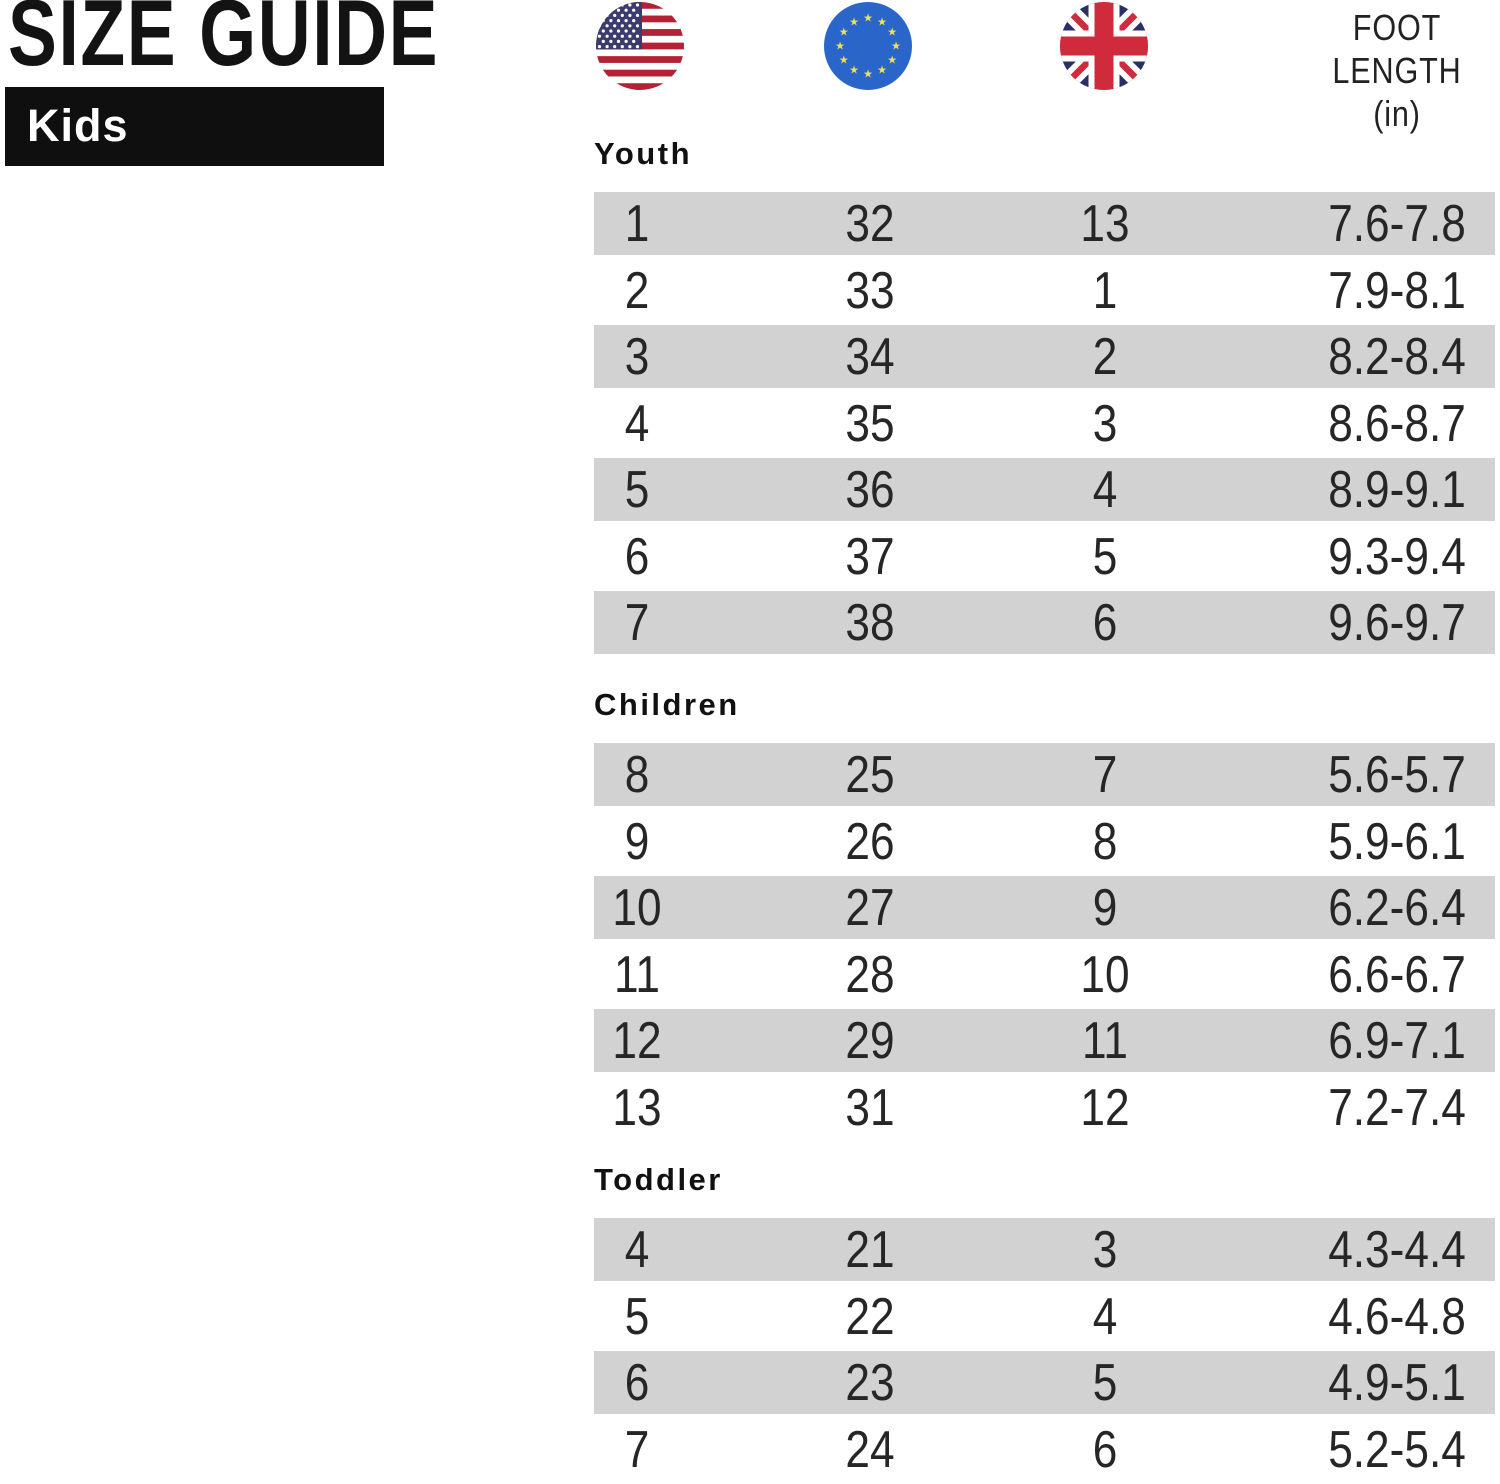  What do you see at coordinates (1397, 223) in the screenshot?
I see `size-cell: 7.6-7.8` at bounding box center [1397, 223].